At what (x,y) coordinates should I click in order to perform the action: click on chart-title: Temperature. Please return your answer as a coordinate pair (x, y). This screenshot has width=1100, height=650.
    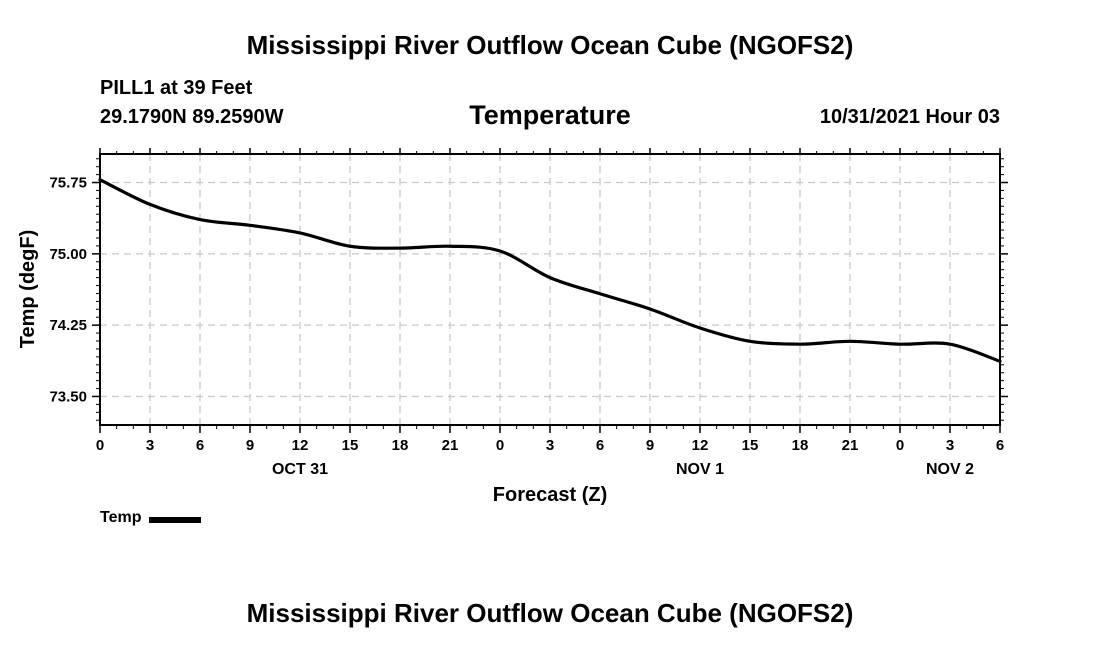
    Looking at the image, I should click on (550, 115).